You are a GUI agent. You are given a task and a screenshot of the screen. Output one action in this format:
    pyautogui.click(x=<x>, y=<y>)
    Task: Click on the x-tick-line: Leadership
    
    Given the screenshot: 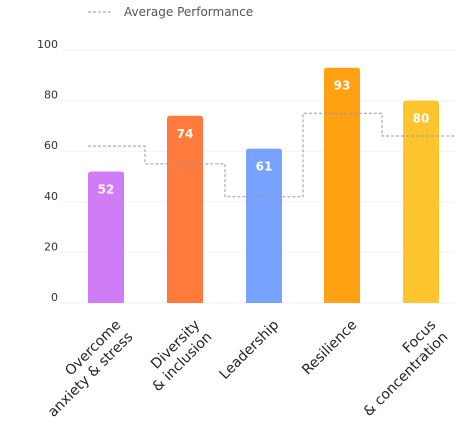 What is the action you would take?
    pyautogui.click(x=250, y=350)
    